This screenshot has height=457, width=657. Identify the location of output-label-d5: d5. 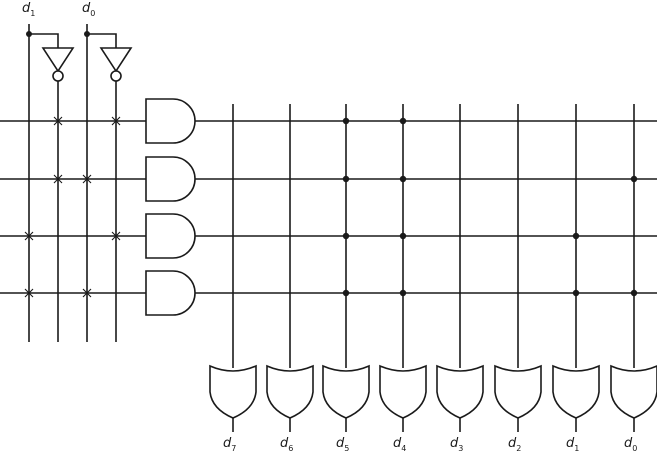
(342, 444).